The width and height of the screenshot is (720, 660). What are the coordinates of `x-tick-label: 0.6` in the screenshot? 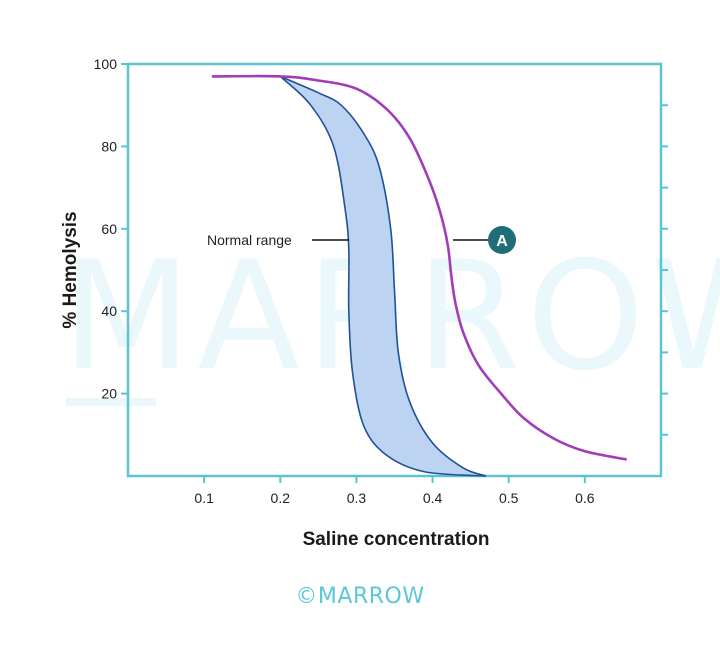 It's located at (585, 498).